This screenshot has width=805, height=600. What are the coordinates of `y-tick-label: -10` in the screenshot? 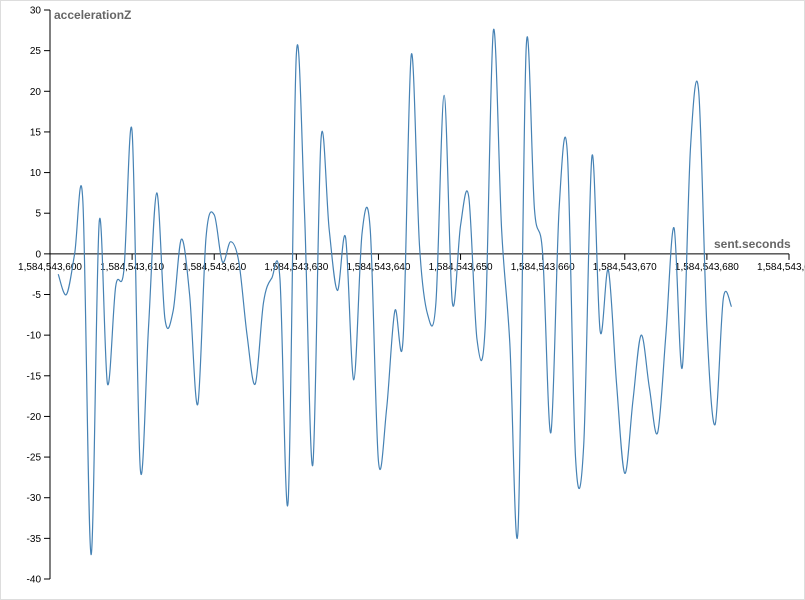 It's located at (34, 336).